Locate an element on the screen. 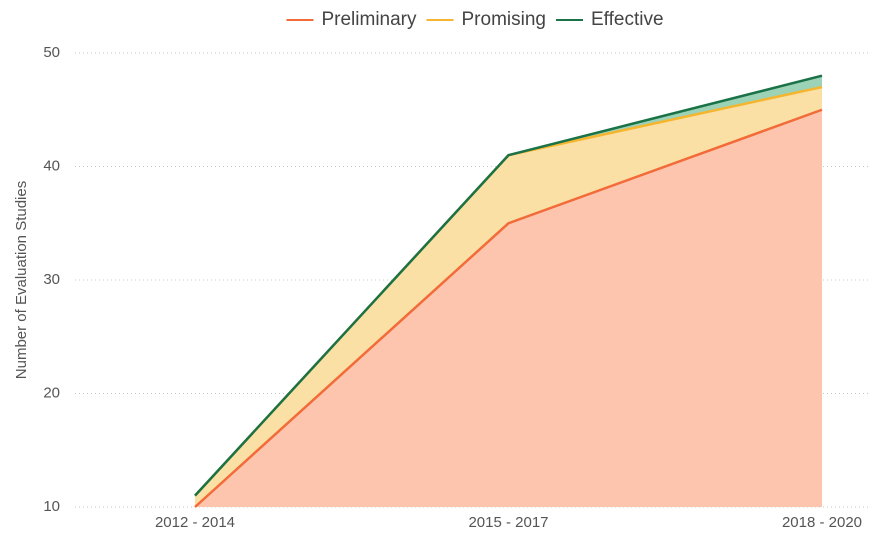  y-tick-label: 40 is located at coordinates (51, 165).